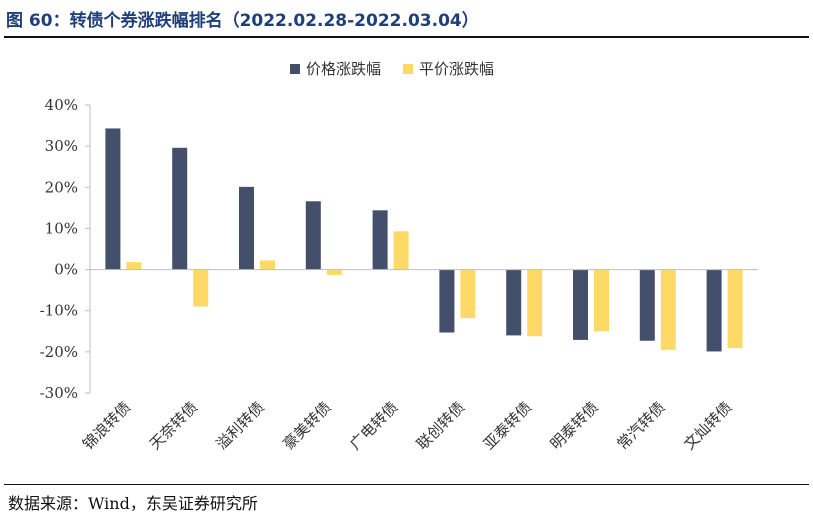 This screenshot has width=813, height=525. I want to click on x-category-label: 广电转债, so click(373, 425).